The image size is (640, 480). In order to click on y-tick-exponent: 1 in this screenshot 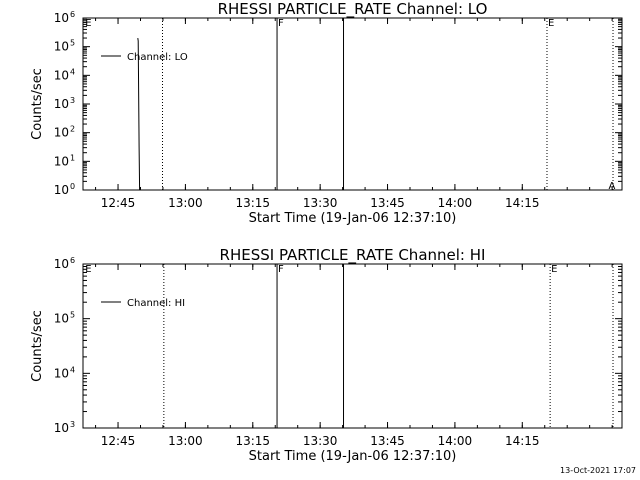, I will do `click(72, 157)`.